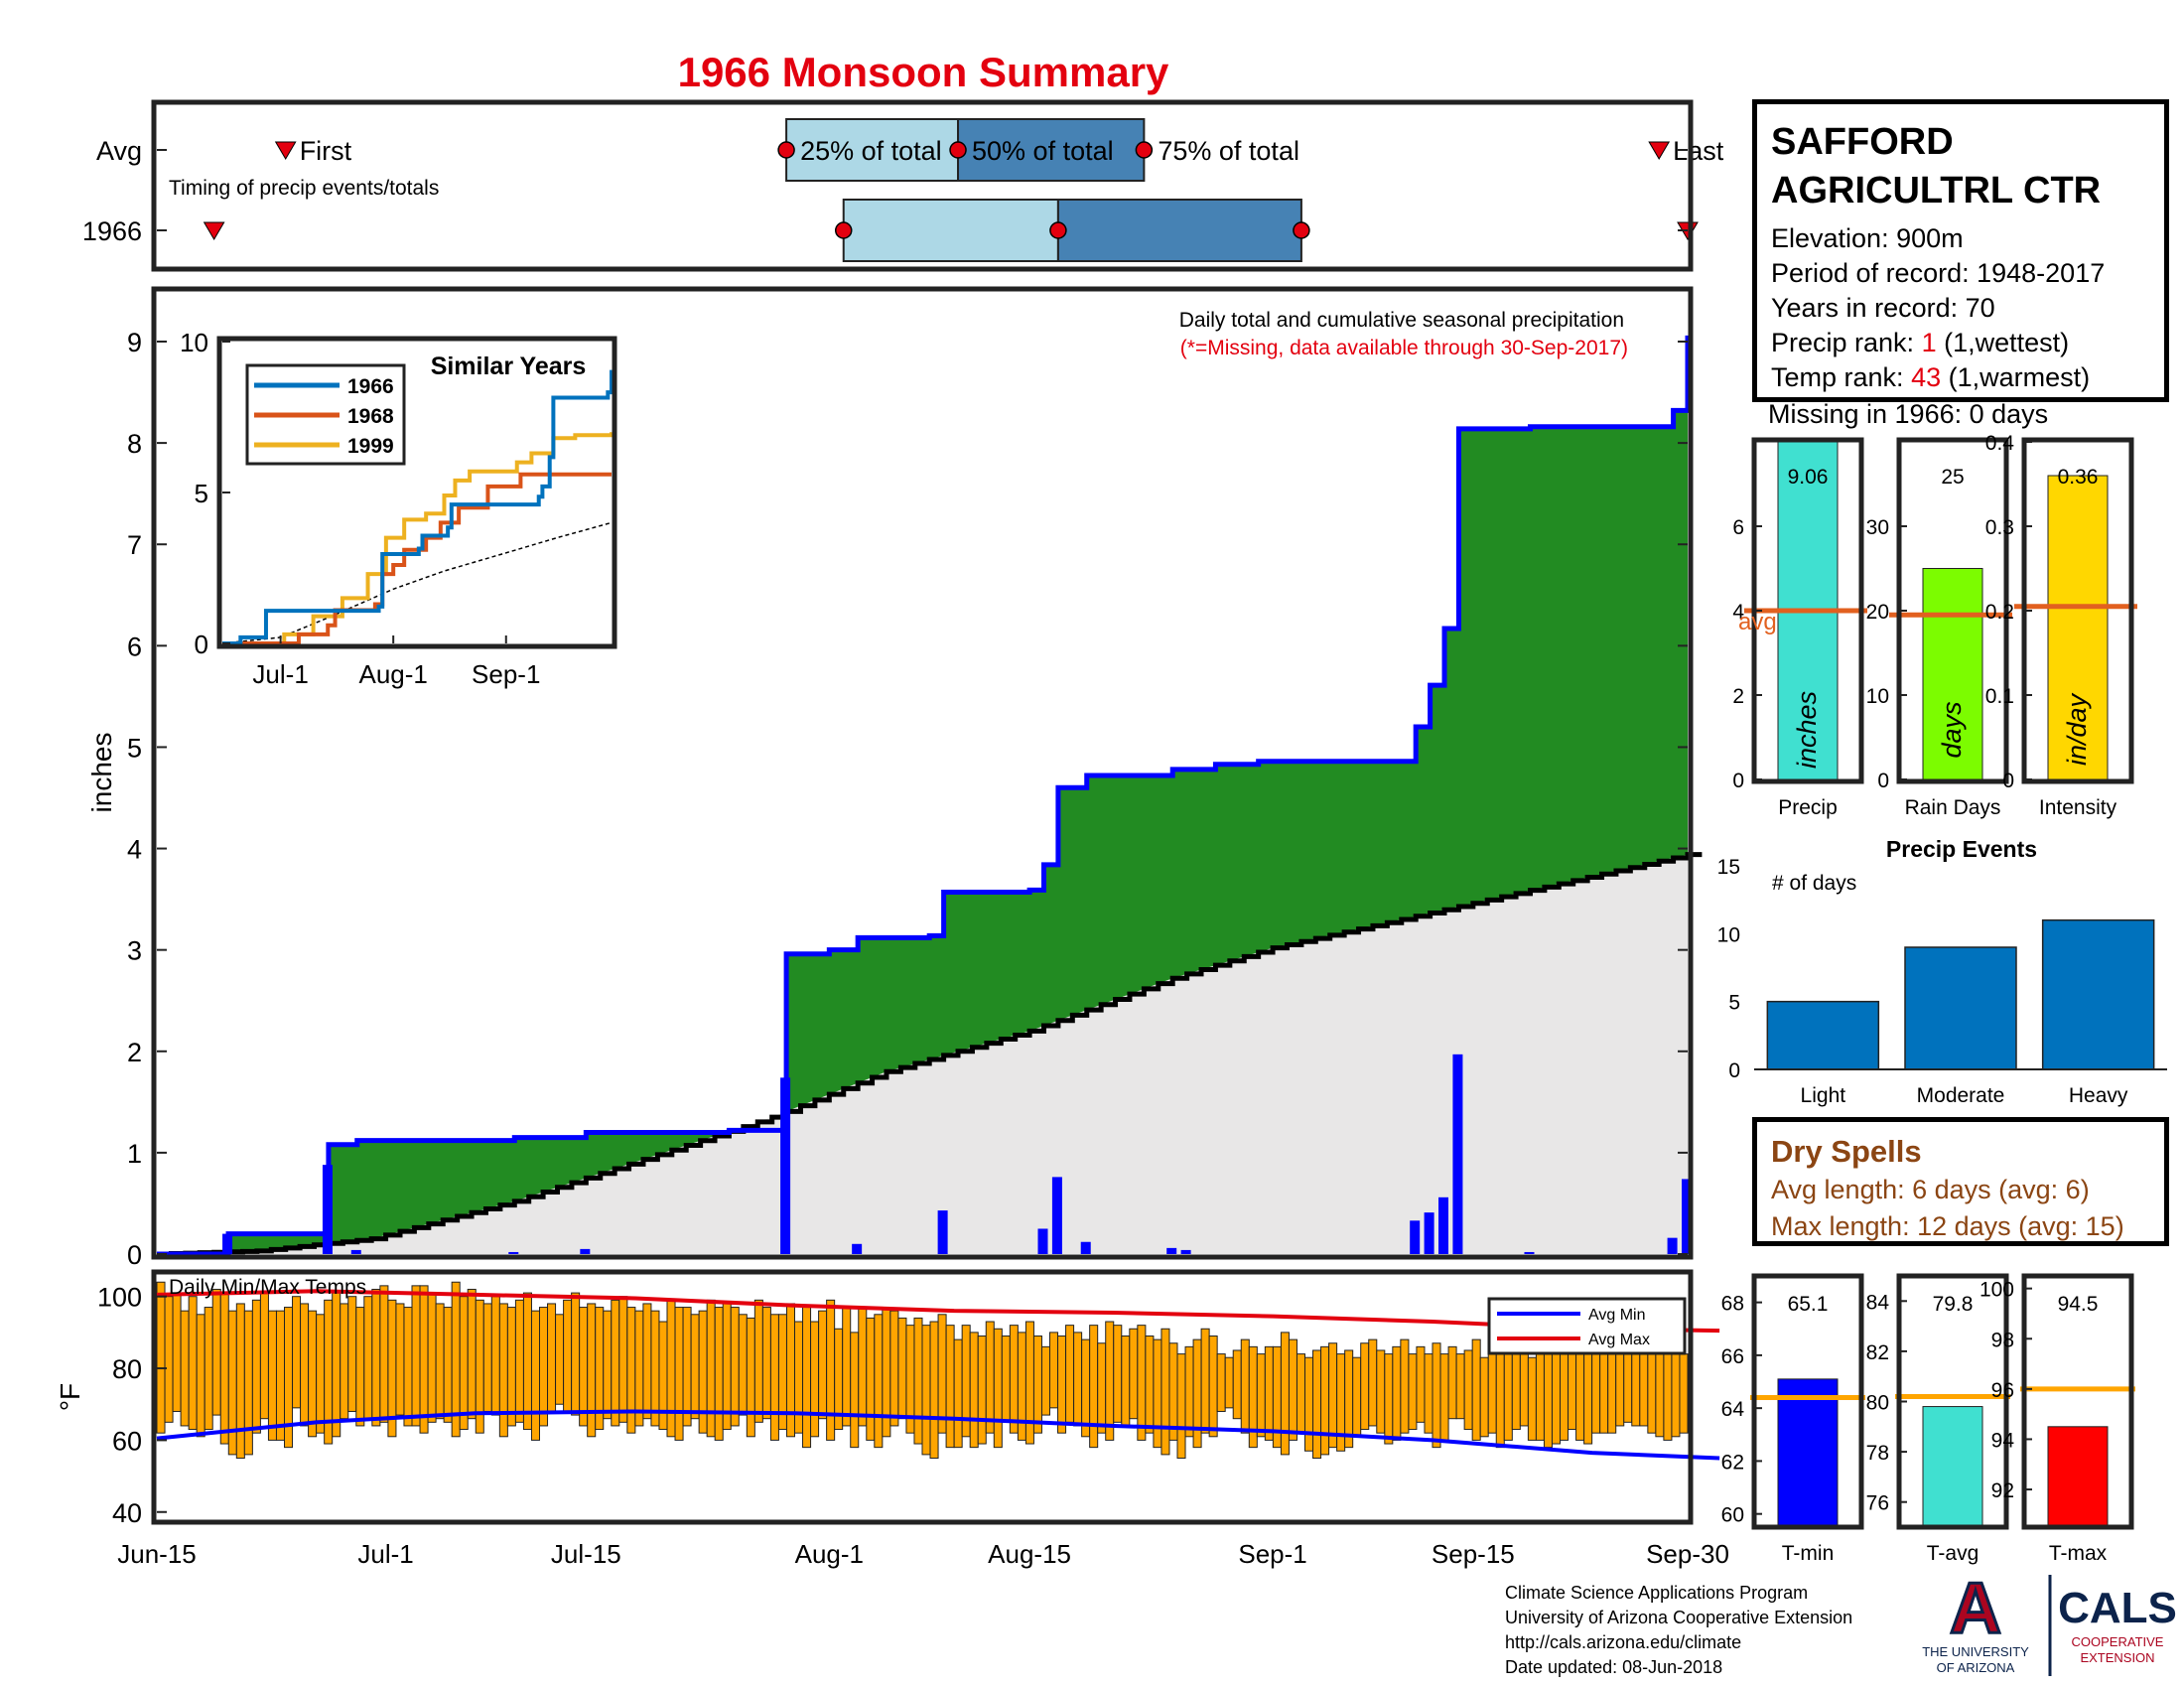 Image resolution: width=2184 pixels, height=1688 pixels. I want to click on inset-x-tick-label: Aug-1, so click(392, 674).